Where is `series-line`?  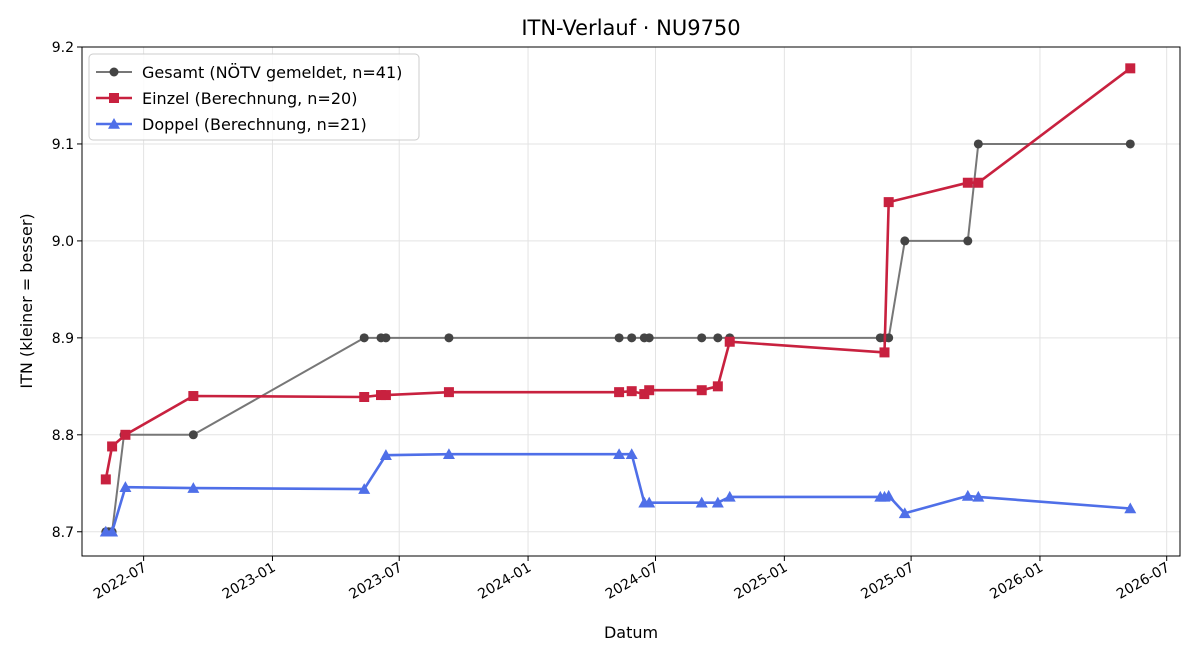
series-line is located at coordinates (618, 493).